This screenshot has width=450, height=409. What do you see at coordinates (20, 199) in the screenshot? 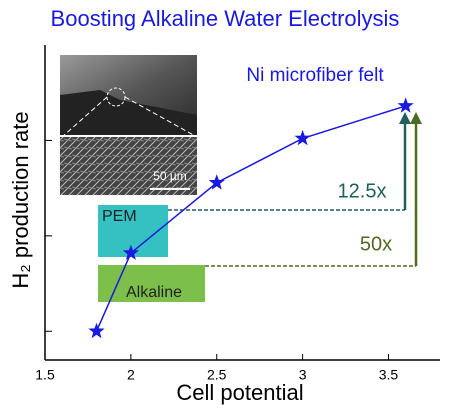
I see `y-axis-label: H₂ production rate` at bounding box center [20, 199].